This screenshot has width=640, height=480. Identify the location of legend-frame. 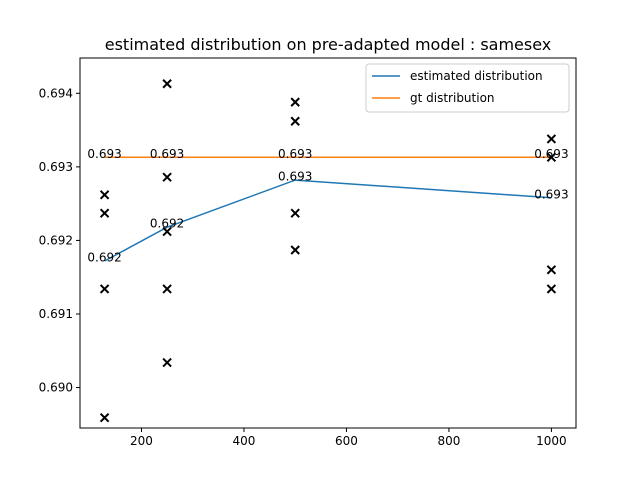
(467, 88).